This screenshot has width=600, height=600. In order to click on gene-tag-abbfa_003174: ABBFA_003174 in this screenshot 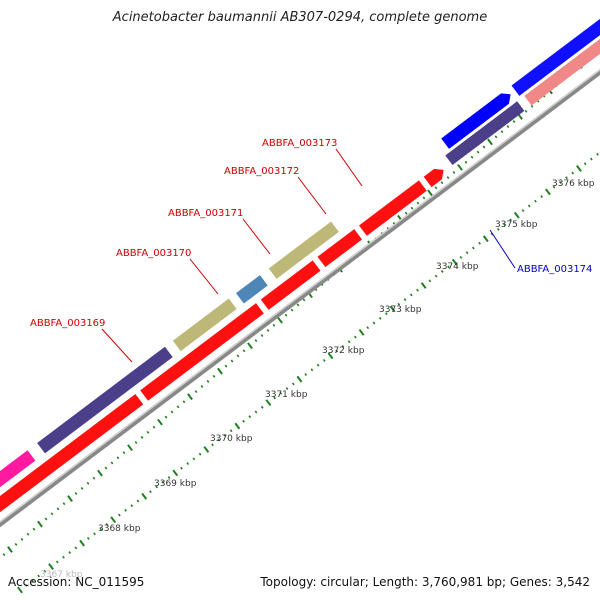, I will do `click(554, 269)`.